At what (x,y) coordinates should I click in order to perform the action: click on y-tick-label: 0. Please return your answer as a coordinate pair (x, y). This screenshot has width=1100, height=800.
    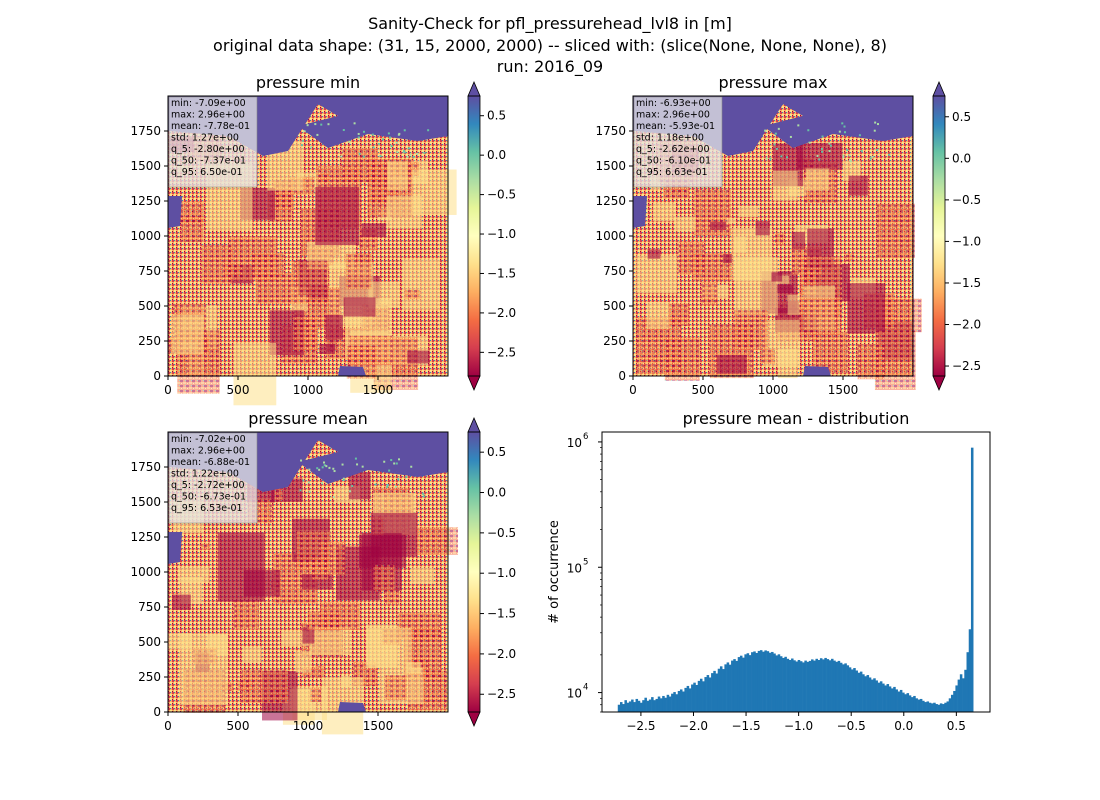
    Looking at the image, I should click on (622, 376).